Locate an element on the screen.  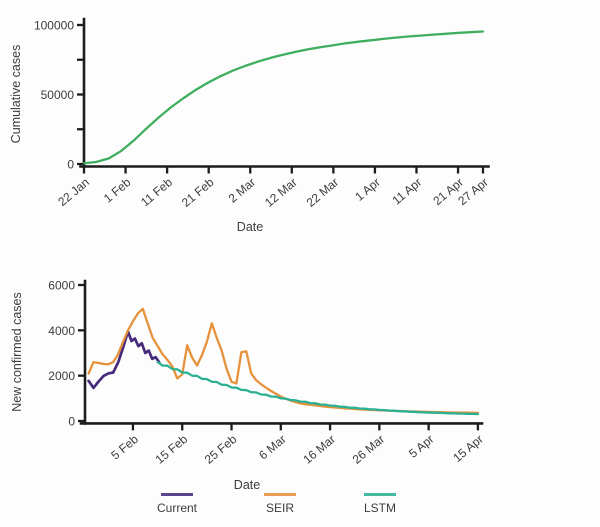
y-axis-title: New confirmed cases is located at coordinates (17, 352).